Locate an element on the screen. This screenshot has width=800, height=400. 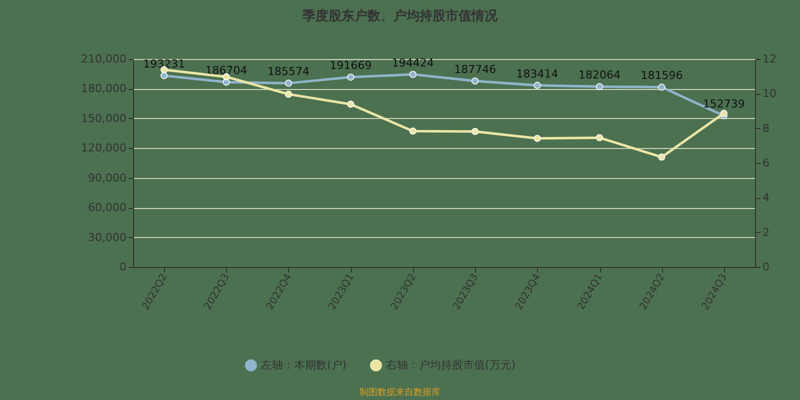
text: 制图数据来自数据库 is located at coordinates (400, 392).